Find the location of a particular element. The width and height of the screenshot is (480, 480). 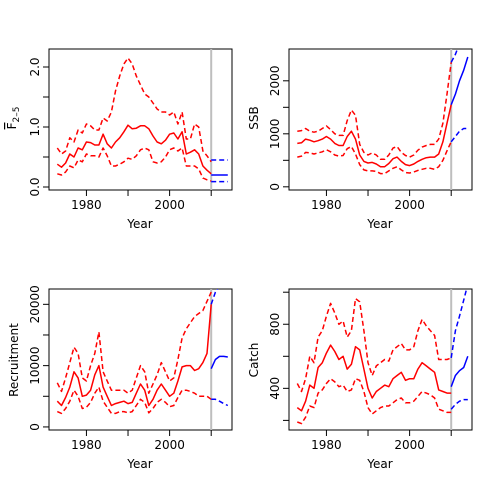

panel-fbar-ylabel: F2–5 is located at coordinates (13, 118).